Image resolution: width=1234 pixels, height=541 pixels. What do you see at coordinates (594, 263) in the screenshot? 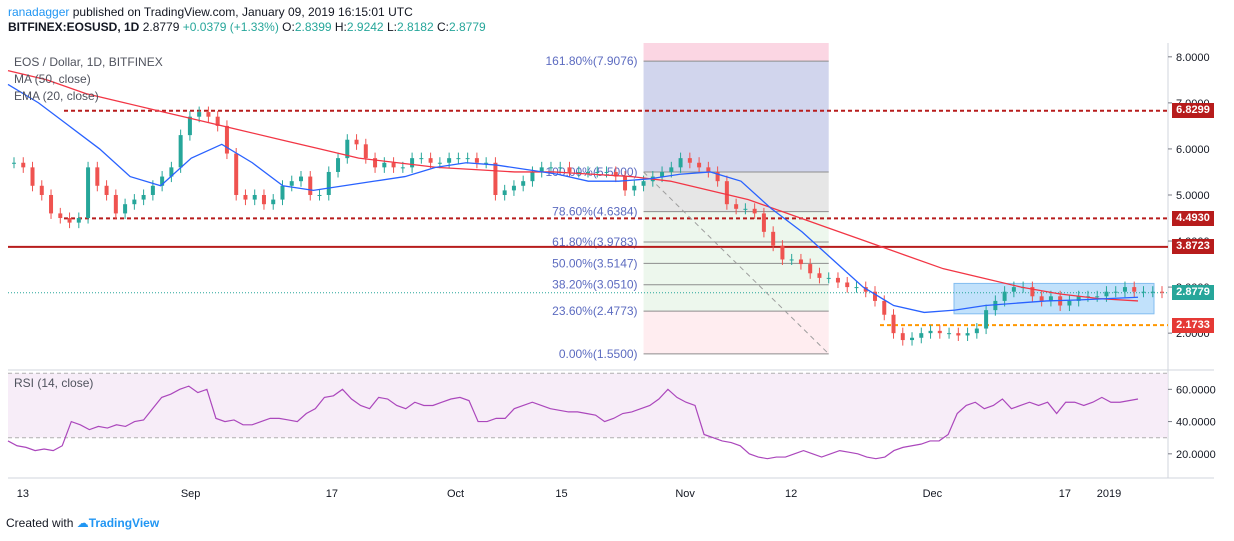
I see `fib-level-label: 50.00%(3.5147)` at bounding box center [594, 263].